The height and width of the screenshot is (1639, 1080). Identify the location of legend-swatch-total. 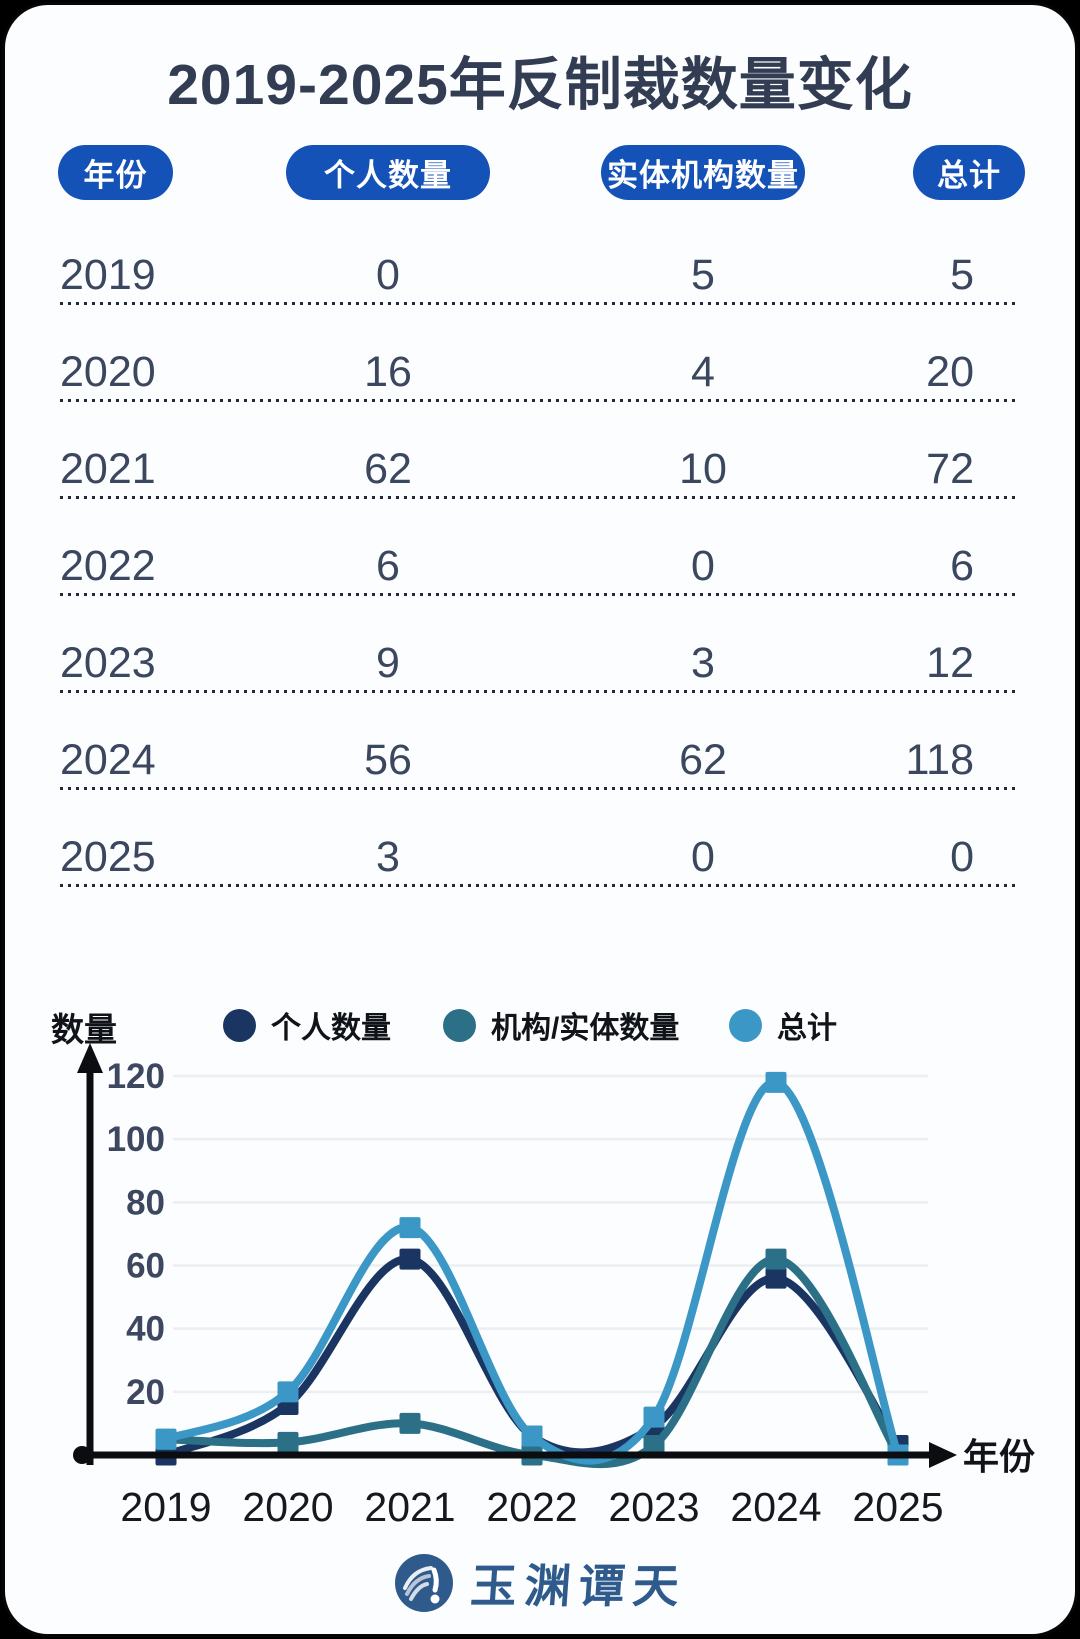
(745, 1025).